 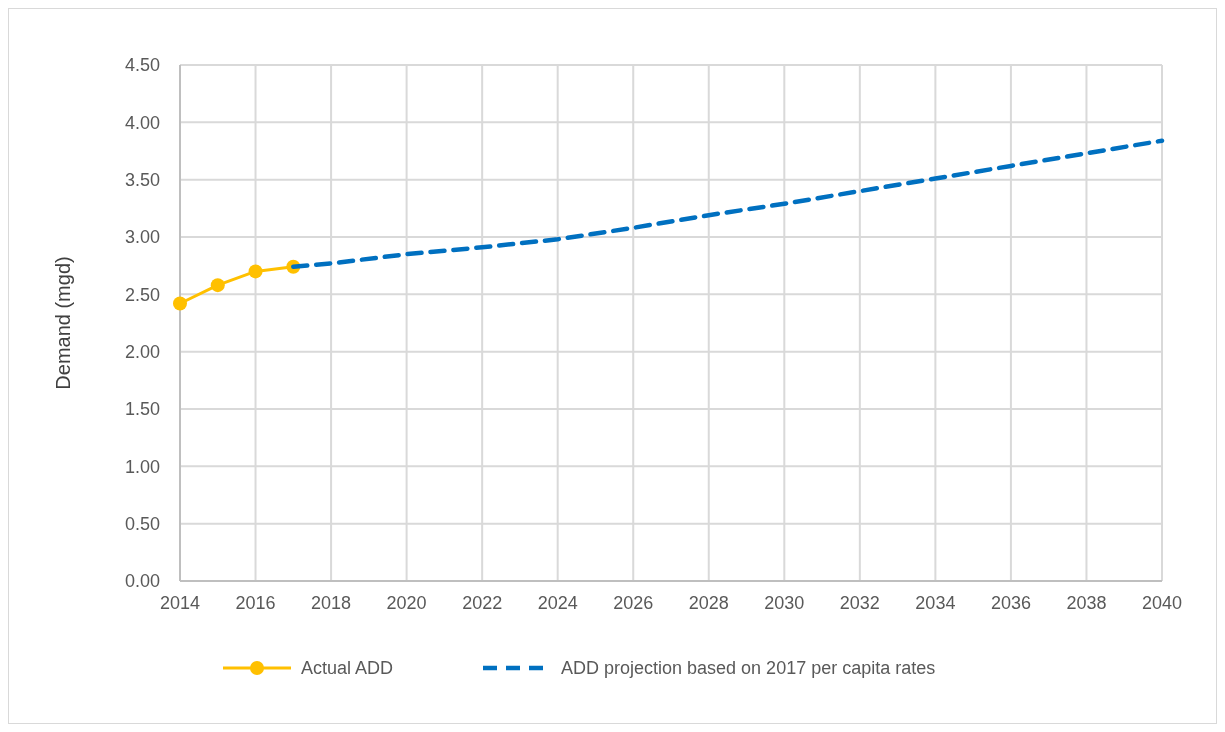 I want to click on x-tick-label: 2030, so click(x=784, y=603).